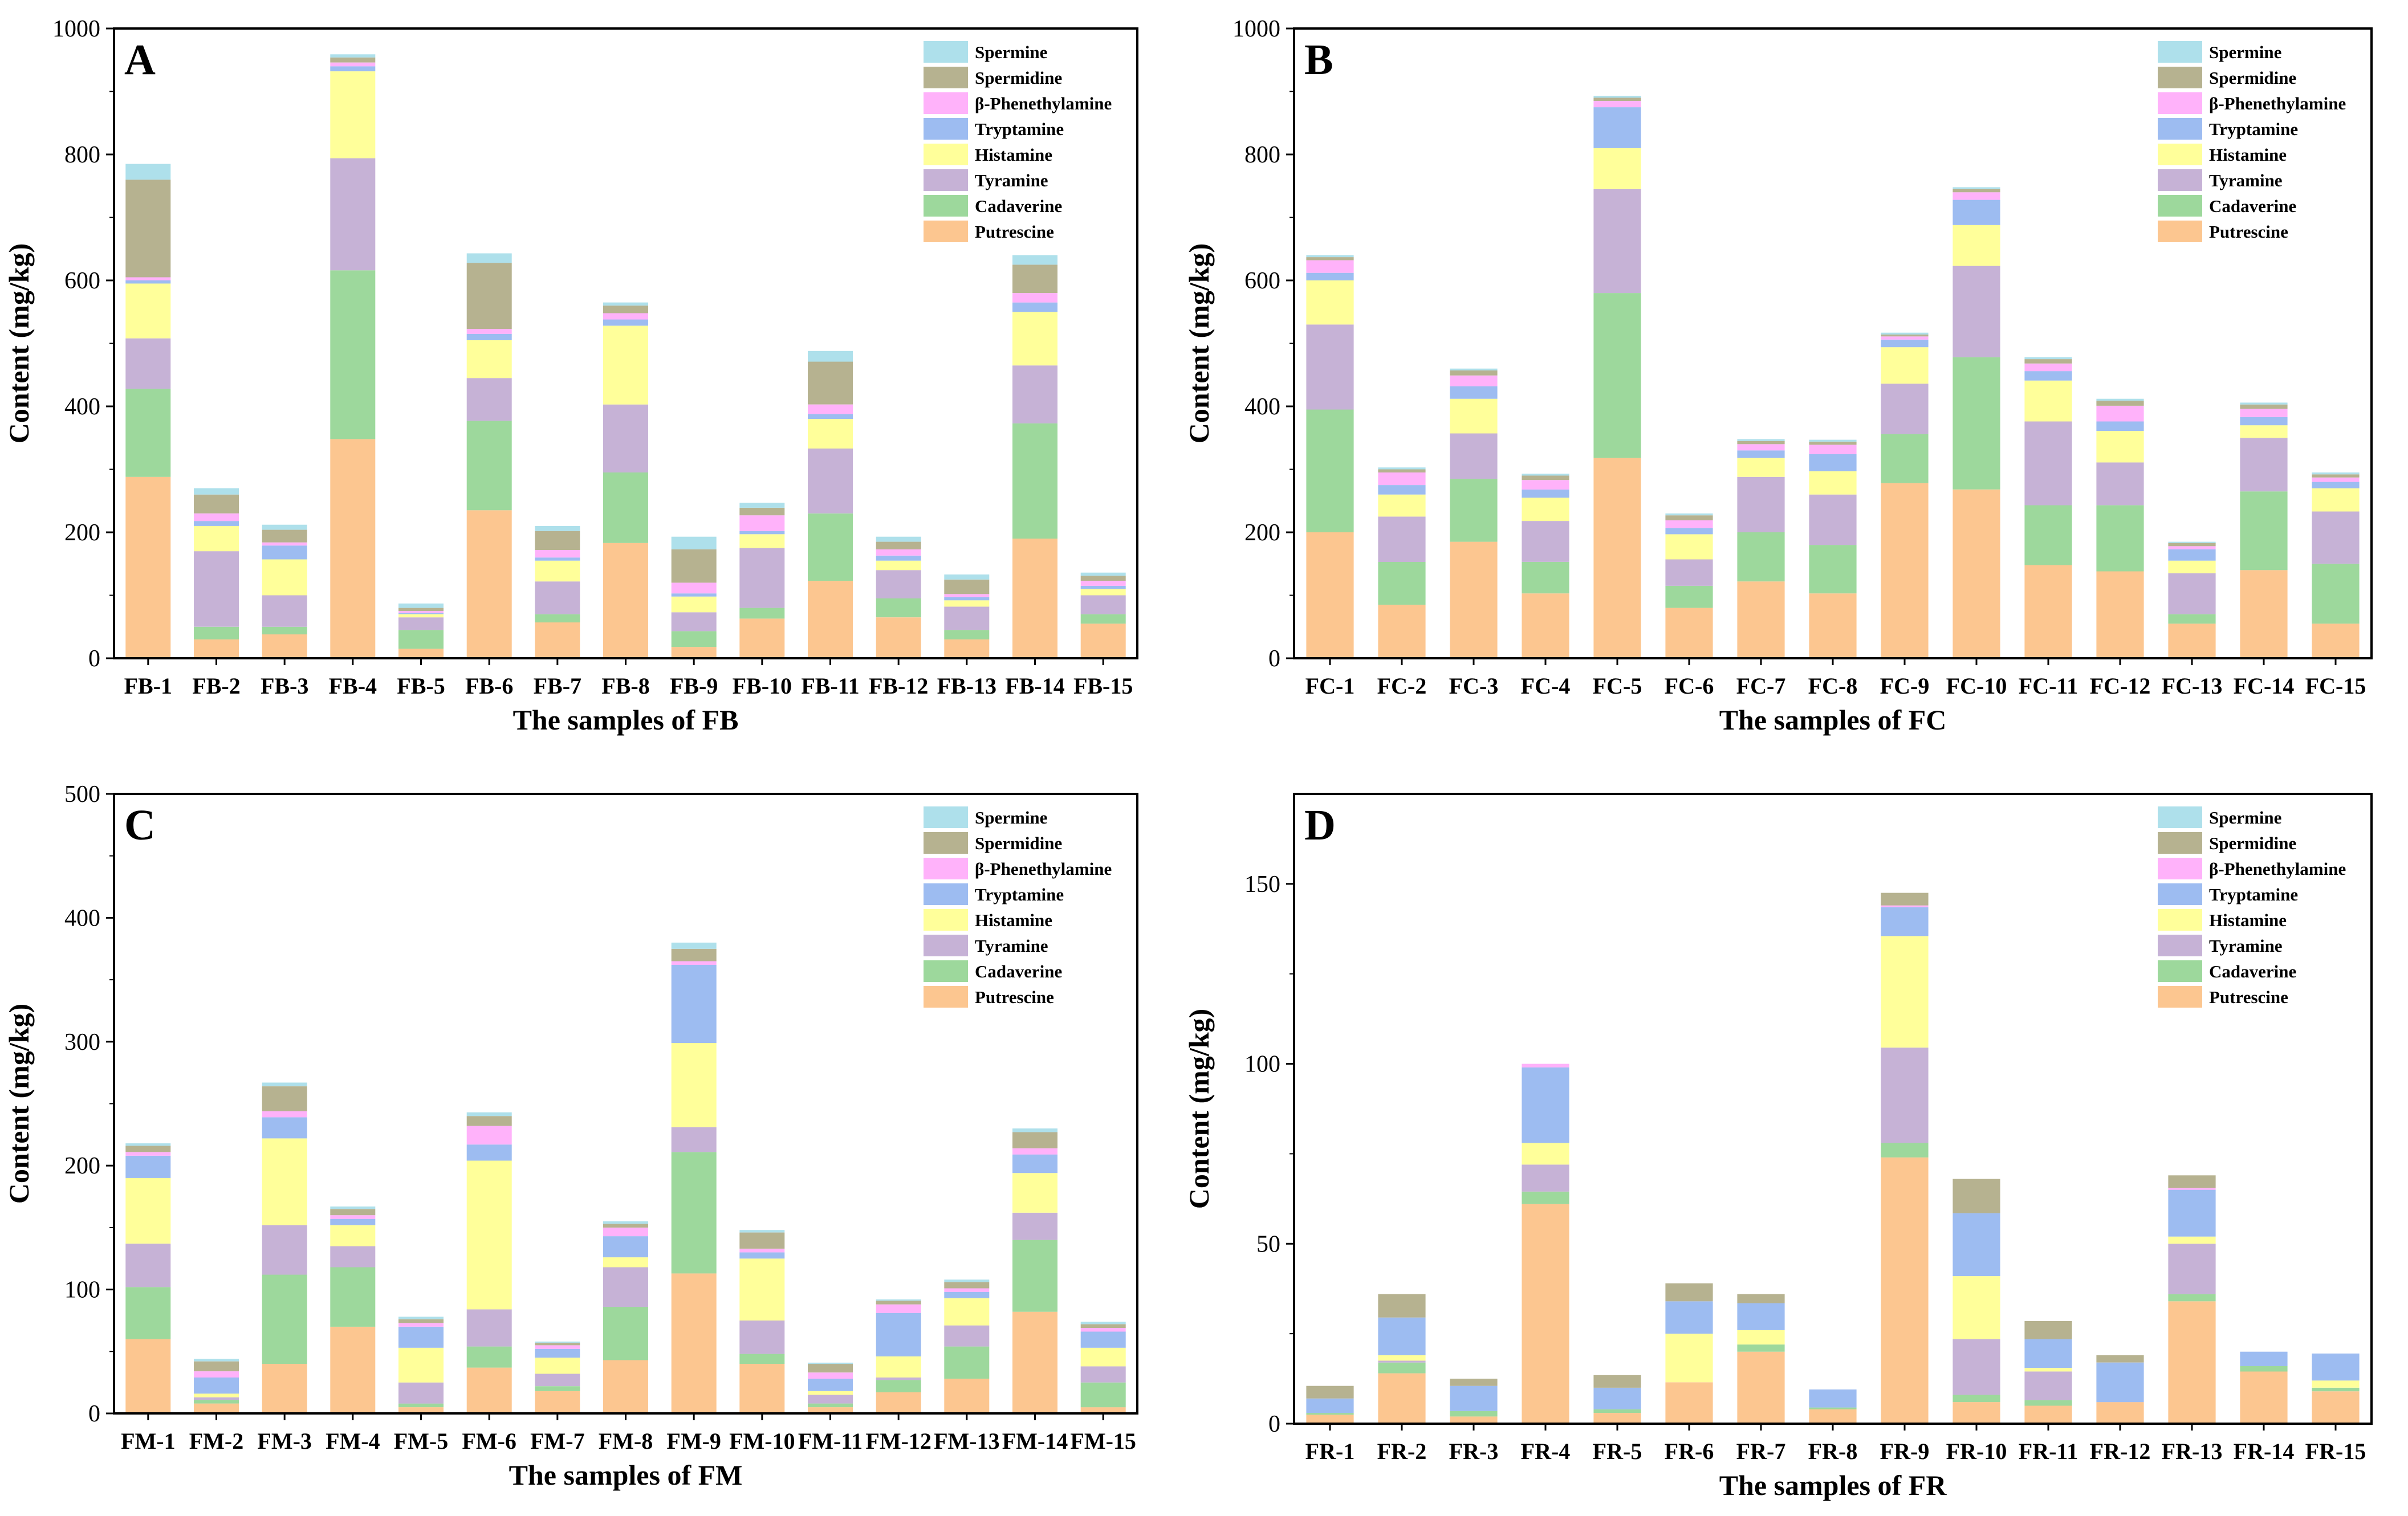  I want to click on bar-fb-9-spermine, so click(694, 542).